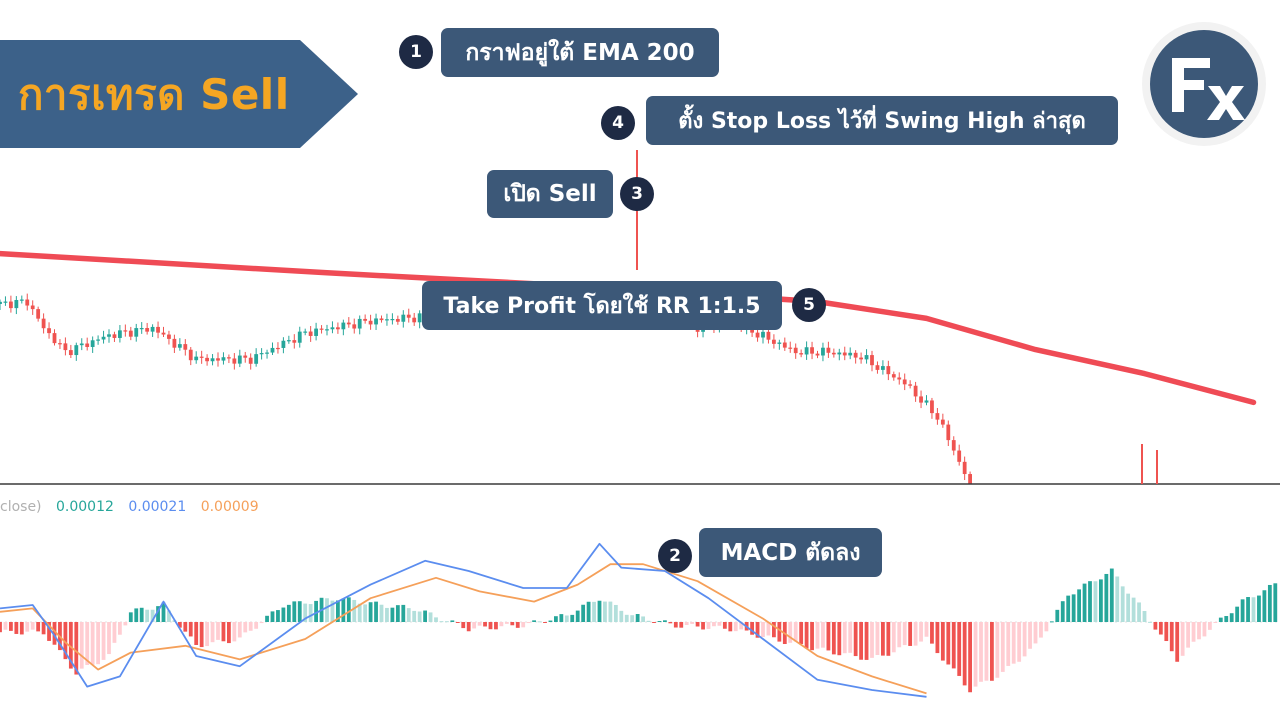 This screenshot has height=720, width=1280. I want to click on banner-title: การเทรด Sell, so click(154, 94).